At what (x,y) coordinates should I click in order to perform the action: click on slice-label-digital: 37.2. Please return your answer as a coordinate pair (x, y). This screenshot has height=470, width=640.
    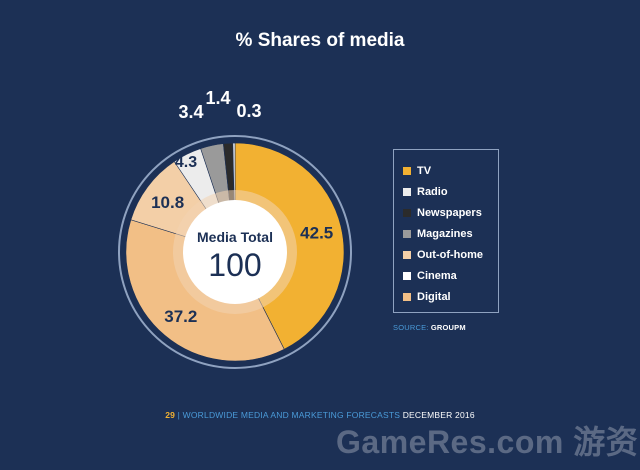
    Looking at the image, I should click on (180, 316).